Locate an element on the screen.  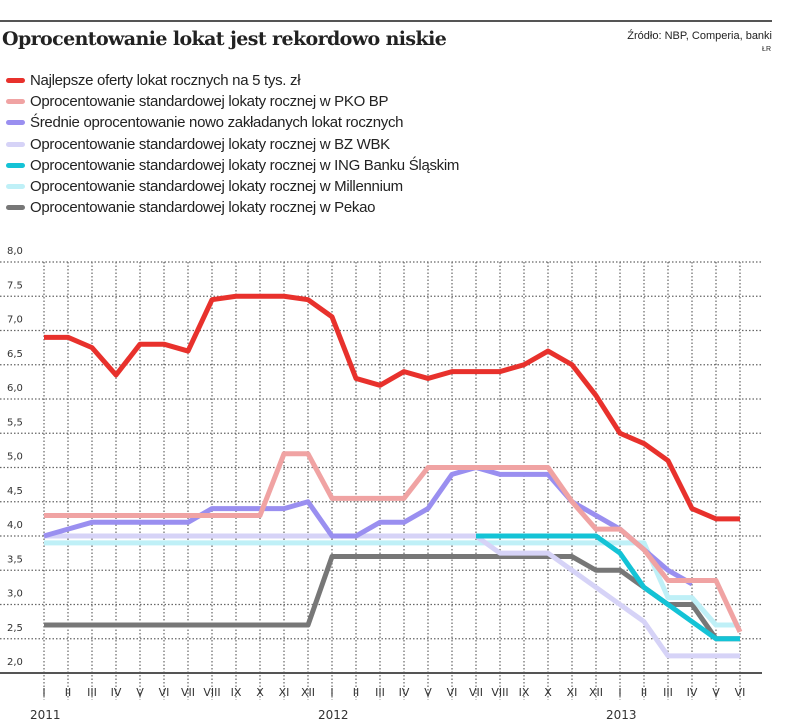
y-tick-label: 5,0 is located at coordinates (15, 457).